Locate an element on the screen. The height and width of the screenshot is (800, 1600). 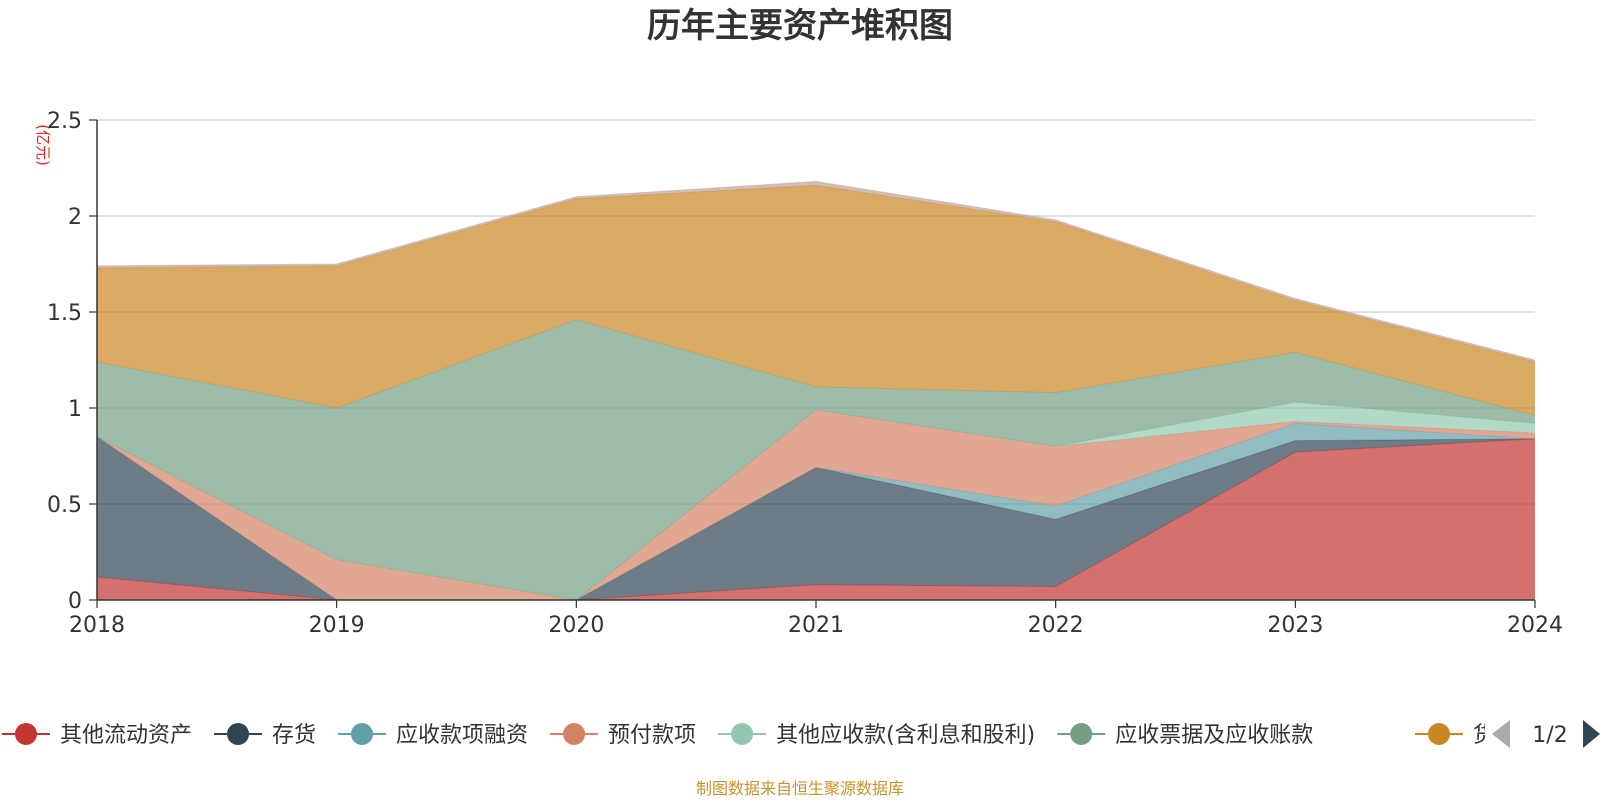
legend-item: 应收款项融资 is located at coordinates (433, 735).